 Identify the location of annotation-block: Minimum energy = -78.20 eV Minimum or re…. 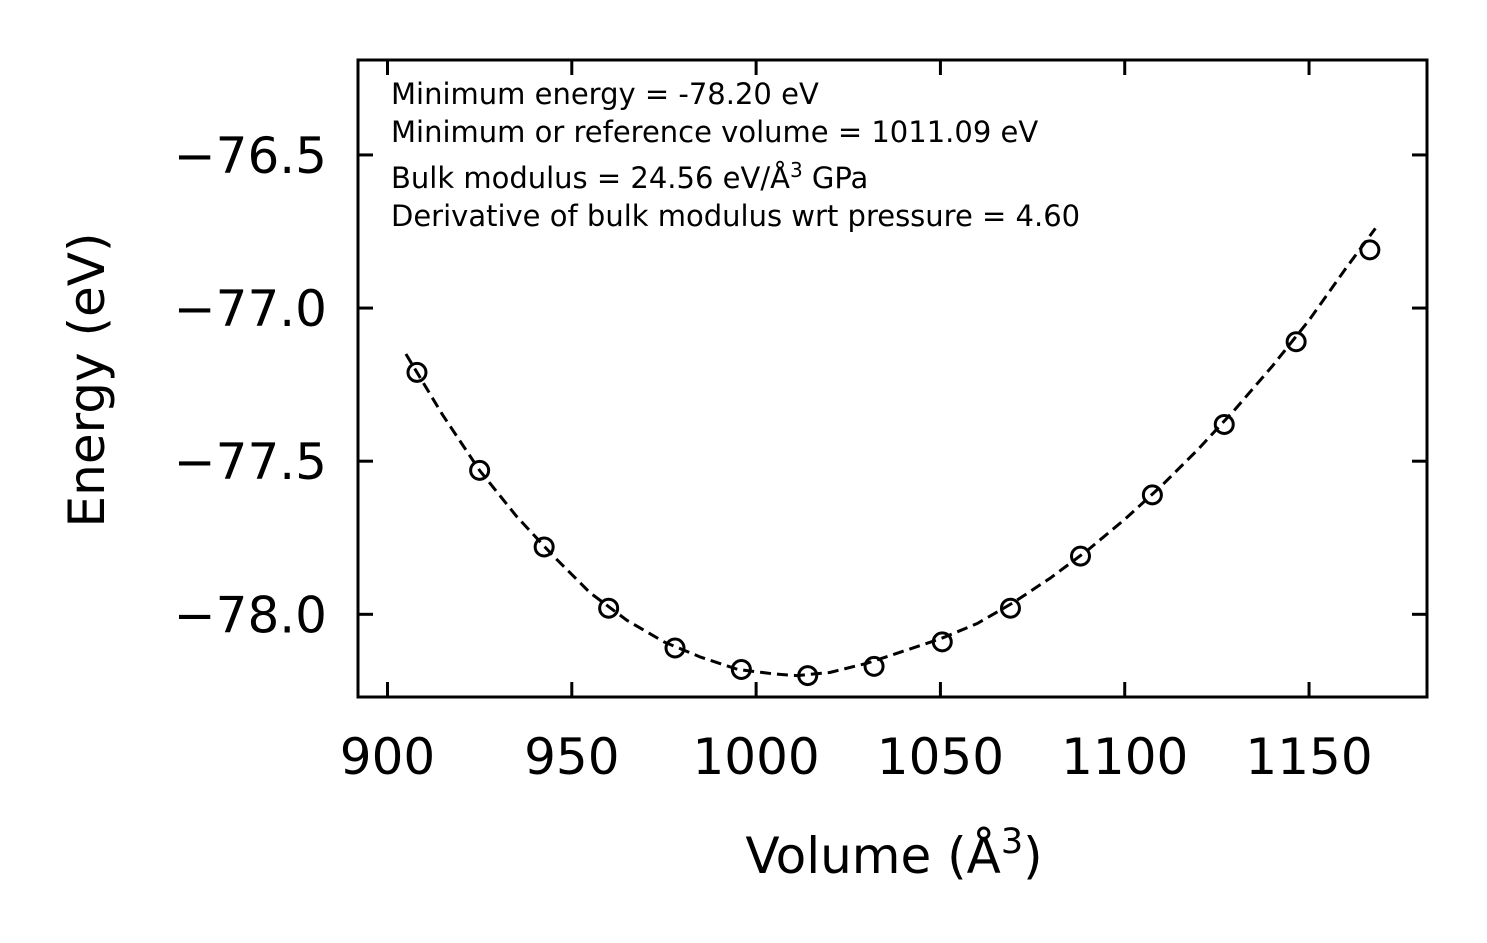
(735, 155).